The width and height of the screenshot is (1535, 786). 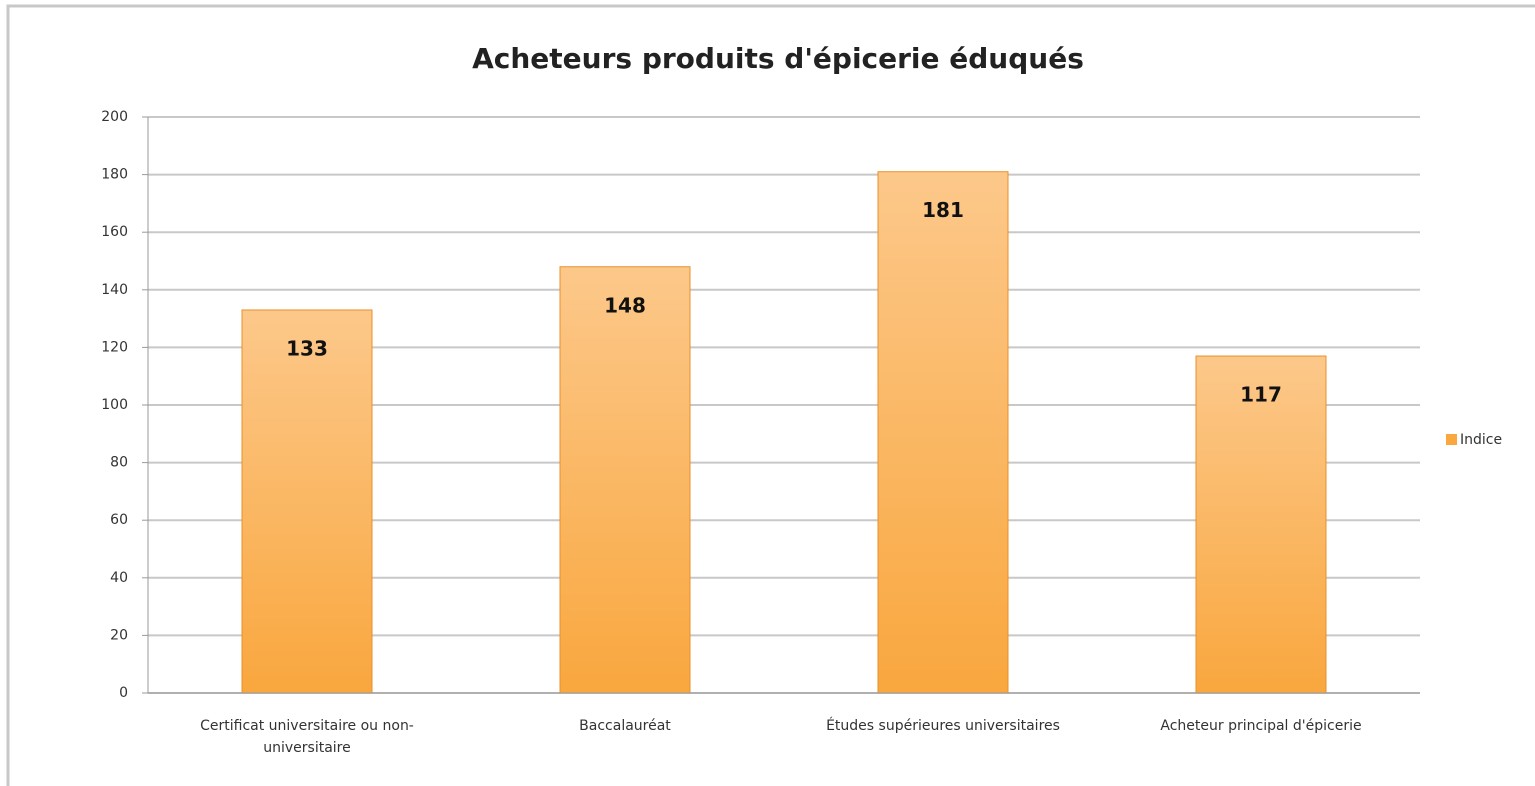 What do you see at coordinates (1261, 395) in the screenshot?
I see `data-label: 117` at bounding box center [1261, 395].